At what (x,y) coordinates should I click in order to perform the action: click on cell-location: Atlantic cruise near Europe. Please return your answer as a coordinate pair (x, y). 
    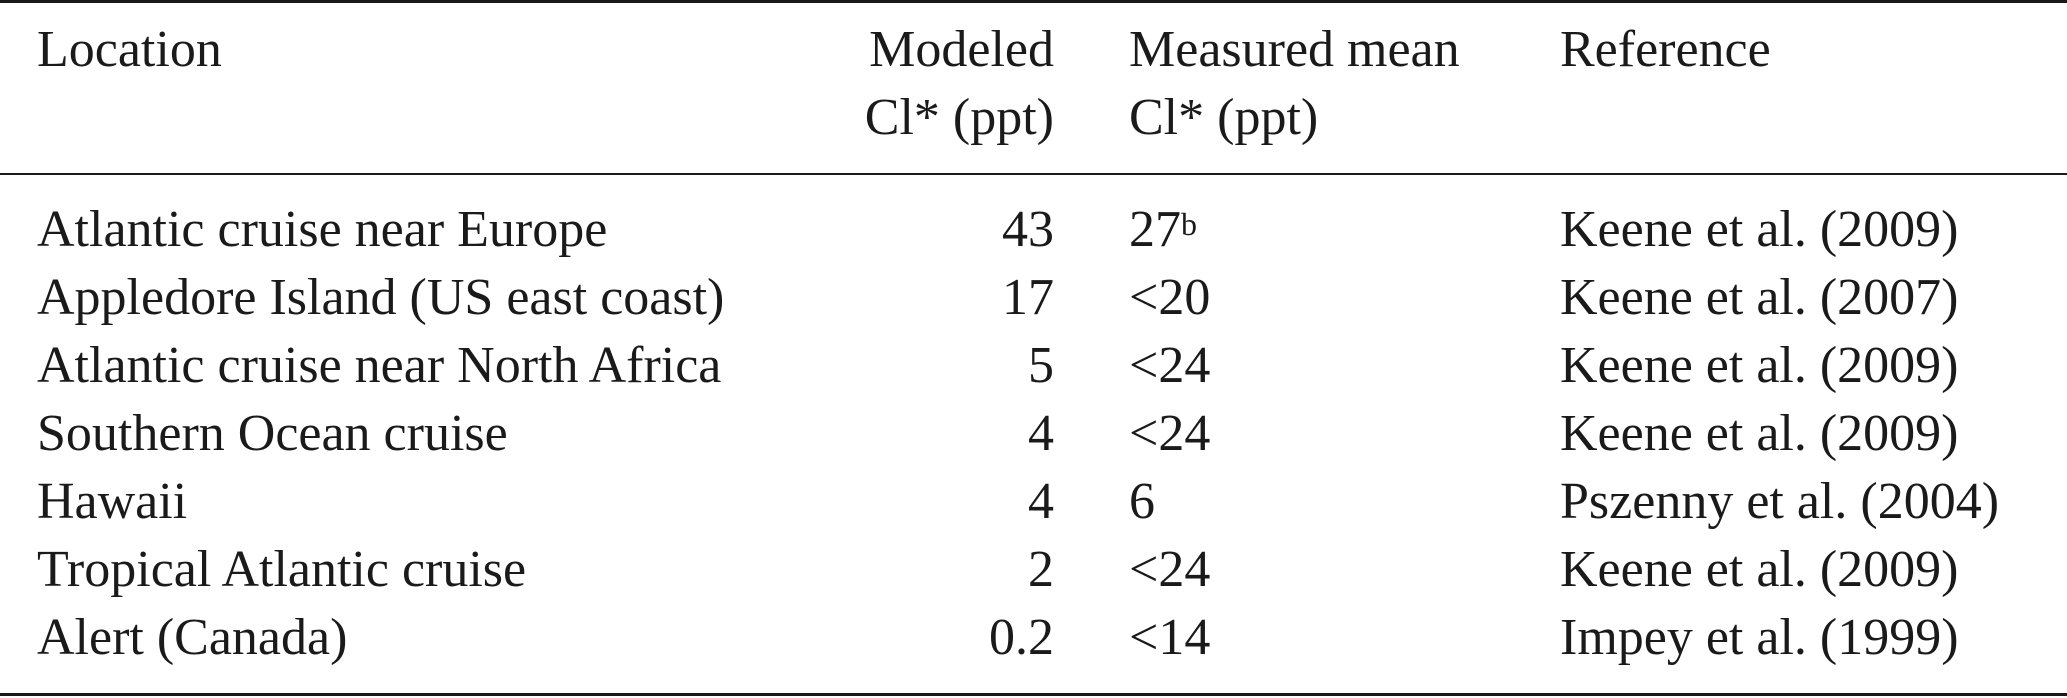
    Looking at the image, I should click on (322, 229).